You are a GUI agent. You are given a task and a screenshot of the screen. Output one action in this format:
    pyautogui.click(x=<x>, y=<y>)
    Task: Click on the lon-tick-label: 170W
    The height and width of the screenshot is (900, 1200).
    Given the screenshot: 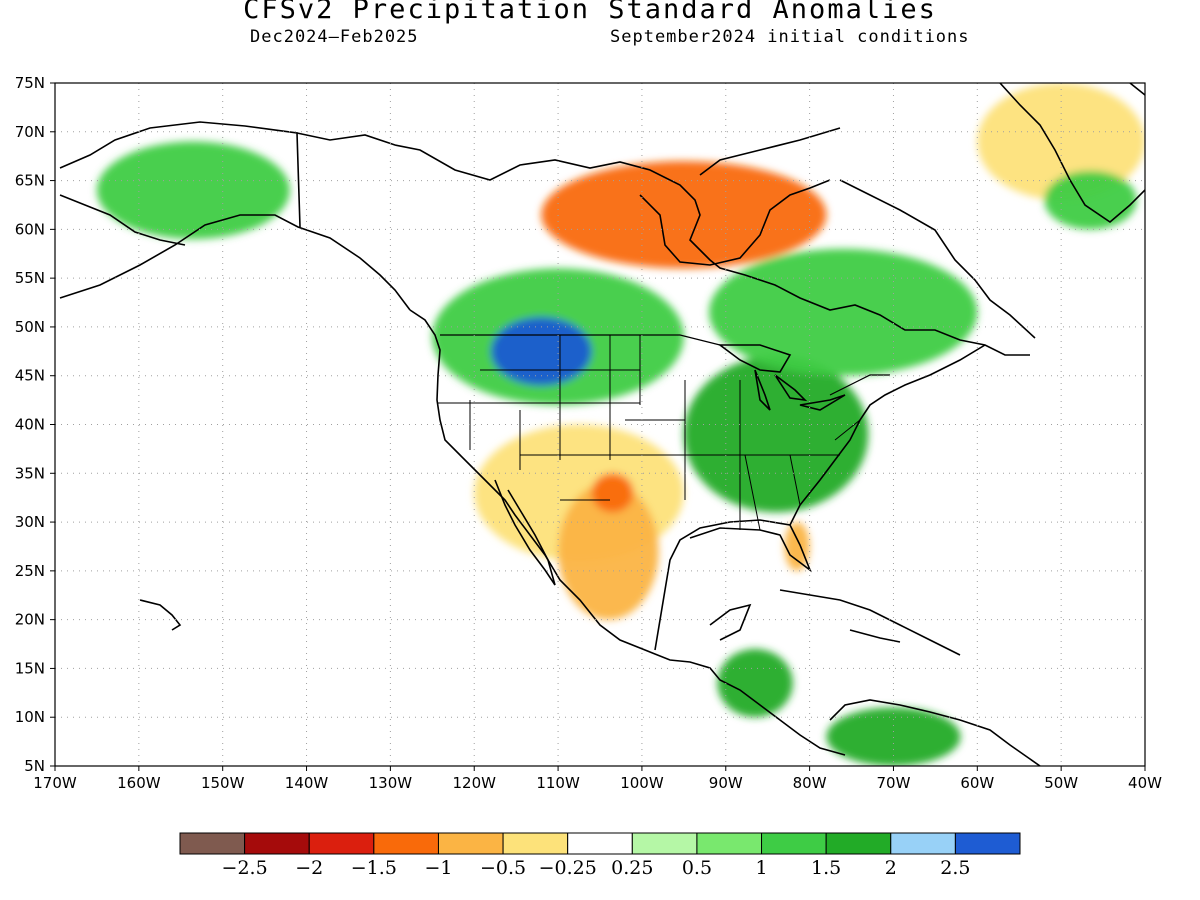 What is the action you would take?
    pyautogui.click(x=55, y=783)
    